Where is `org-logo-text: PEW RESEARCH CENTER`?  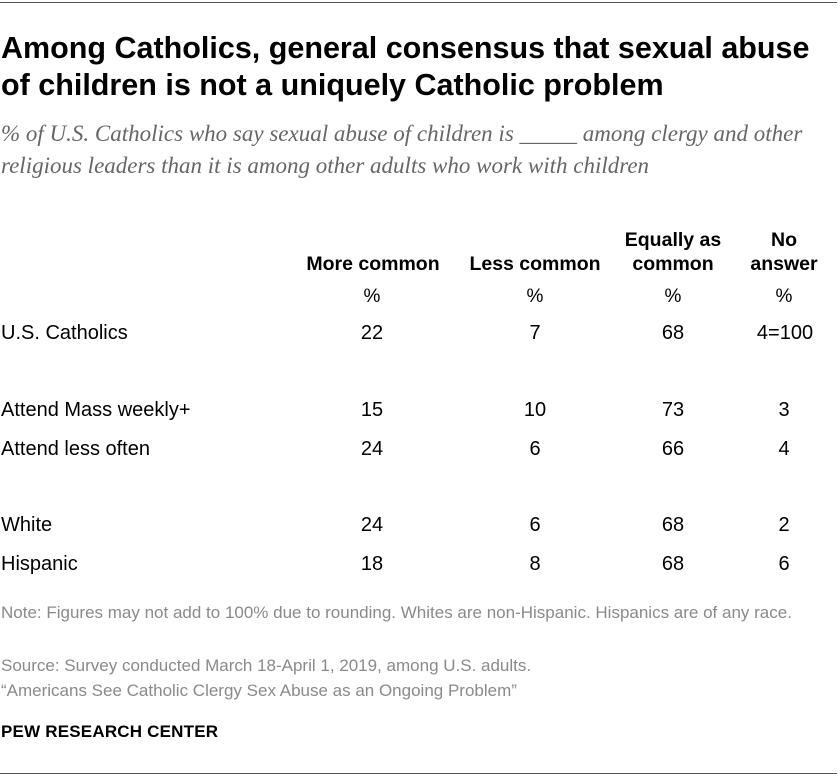 org-logo-text: PEW RESEARCH CENTER is located at coordinates (110, 731).